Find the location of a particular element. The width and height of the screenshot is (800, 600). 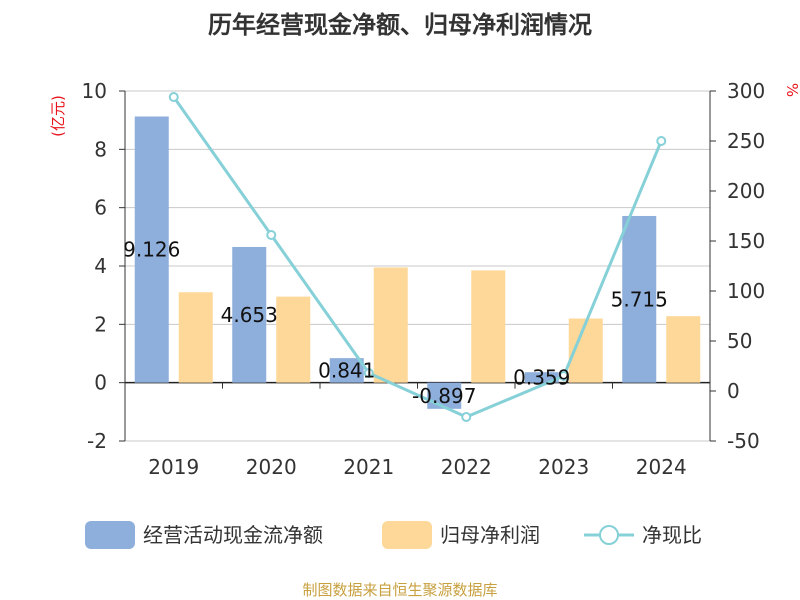

right-tick-label: 0 is located at coordinates (733, 391).